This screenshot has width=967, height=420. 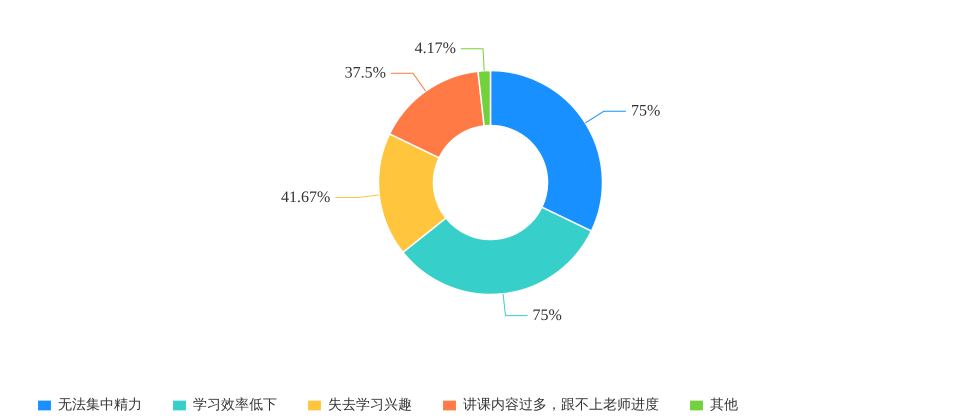 I want to click on legend-label: 无法集中精力, so click(x=100, y=405).